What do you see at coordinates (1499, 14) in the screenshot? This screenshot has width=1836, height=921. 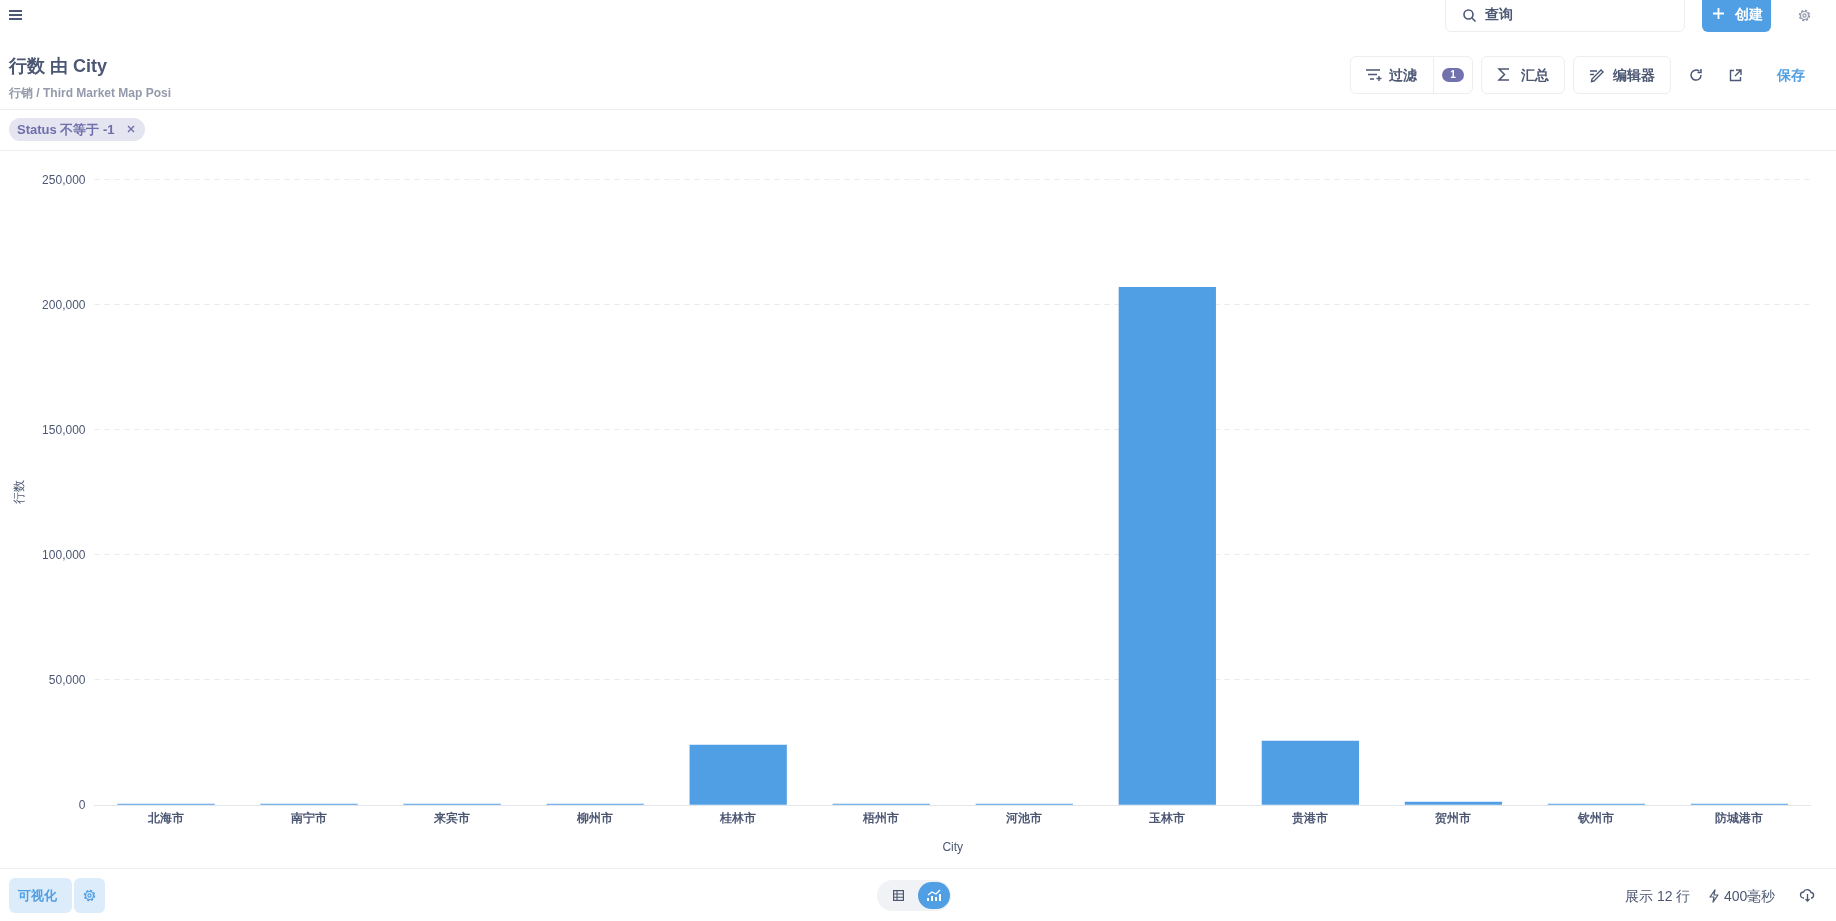 I see `text: 查询` at bounding box center [1499, 14].